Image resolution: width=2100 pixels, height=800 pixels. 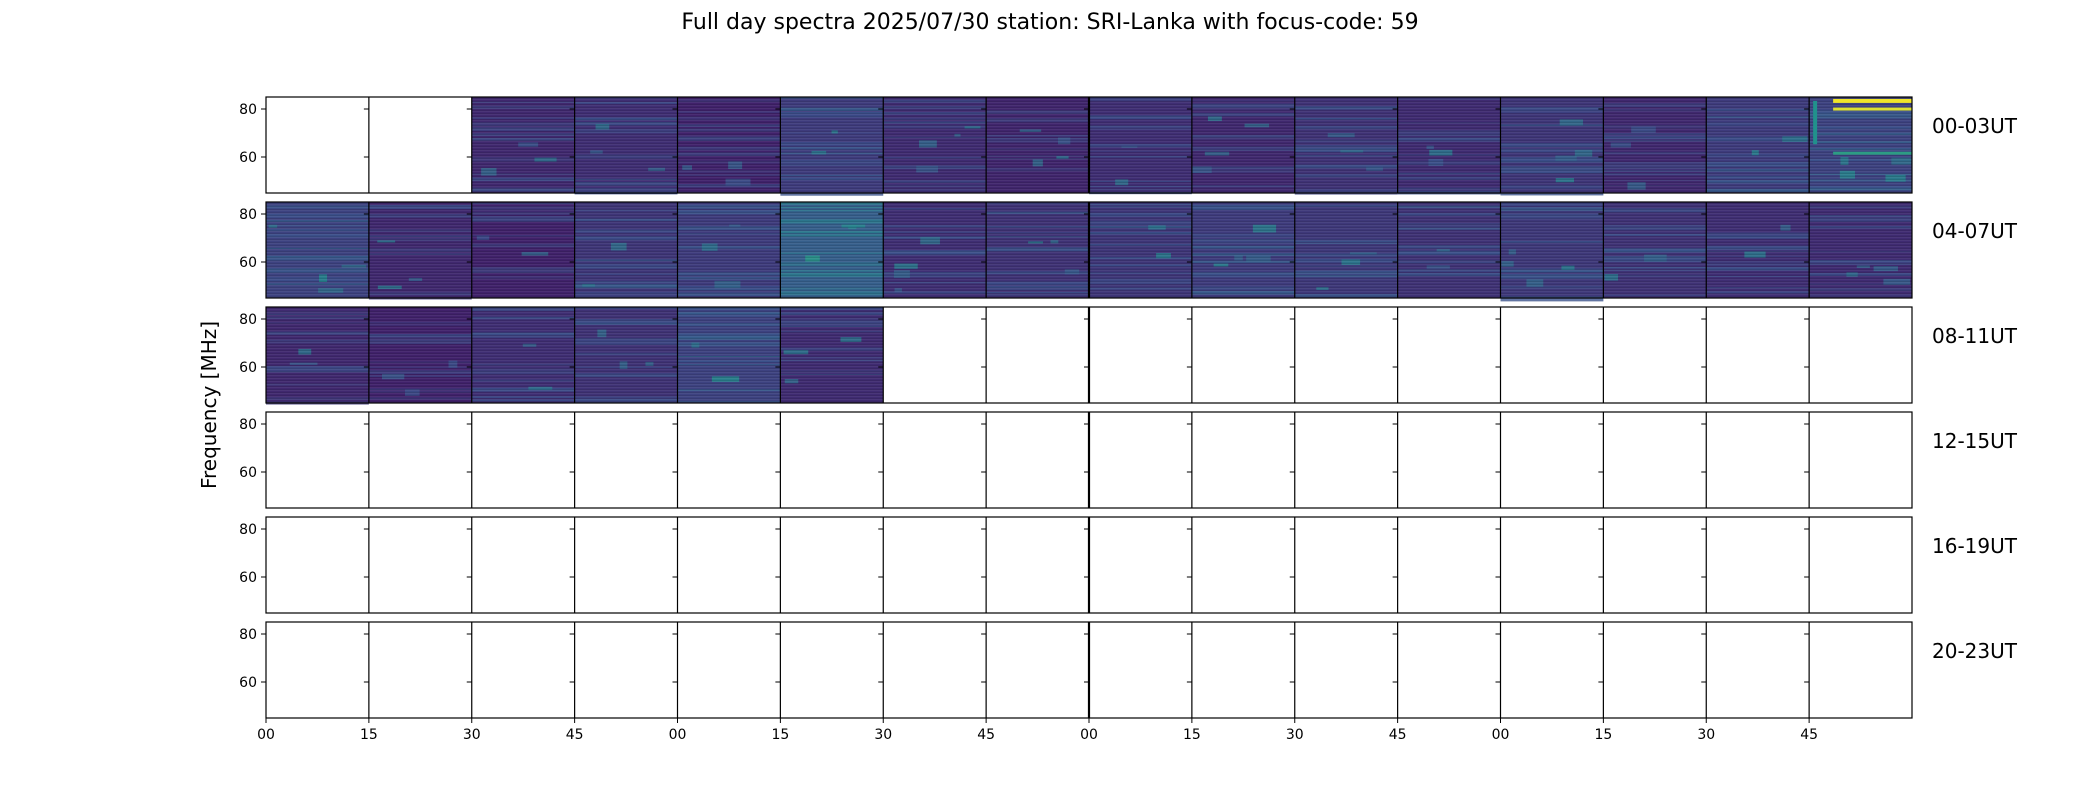 What do you see at coordinates (1552, 146) in the screenshot?
I see `spectrum-panel-r0-c12` at bounding box center [1552, 146].